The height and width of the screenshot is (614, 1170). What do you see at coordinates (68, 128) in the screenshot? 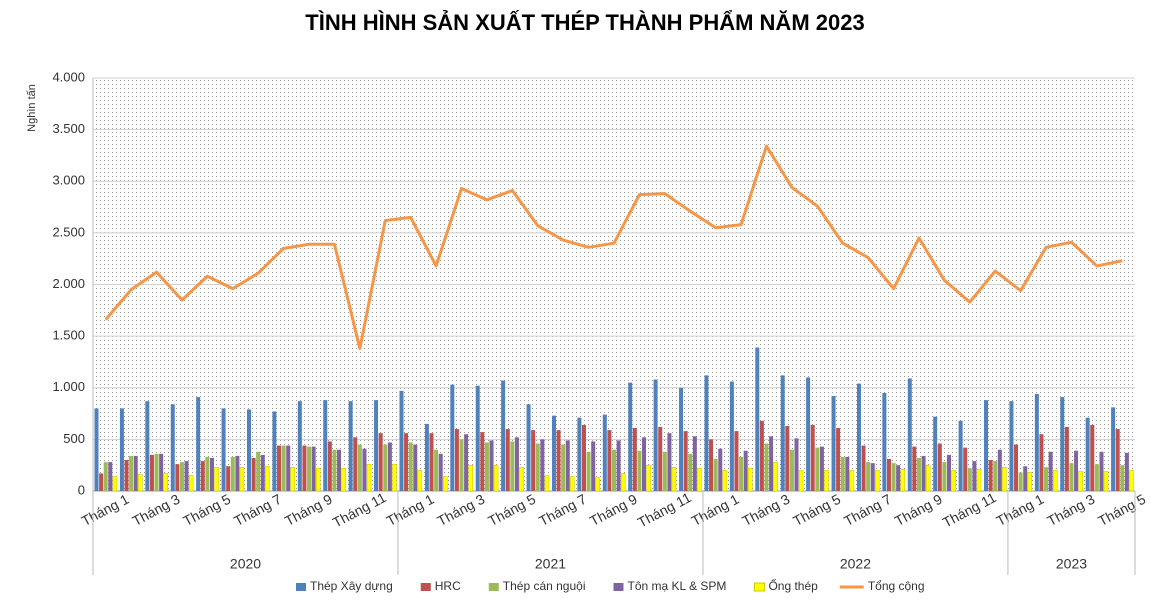
I see `y-tick-label: 3.500` at bounding box center [68, 128].